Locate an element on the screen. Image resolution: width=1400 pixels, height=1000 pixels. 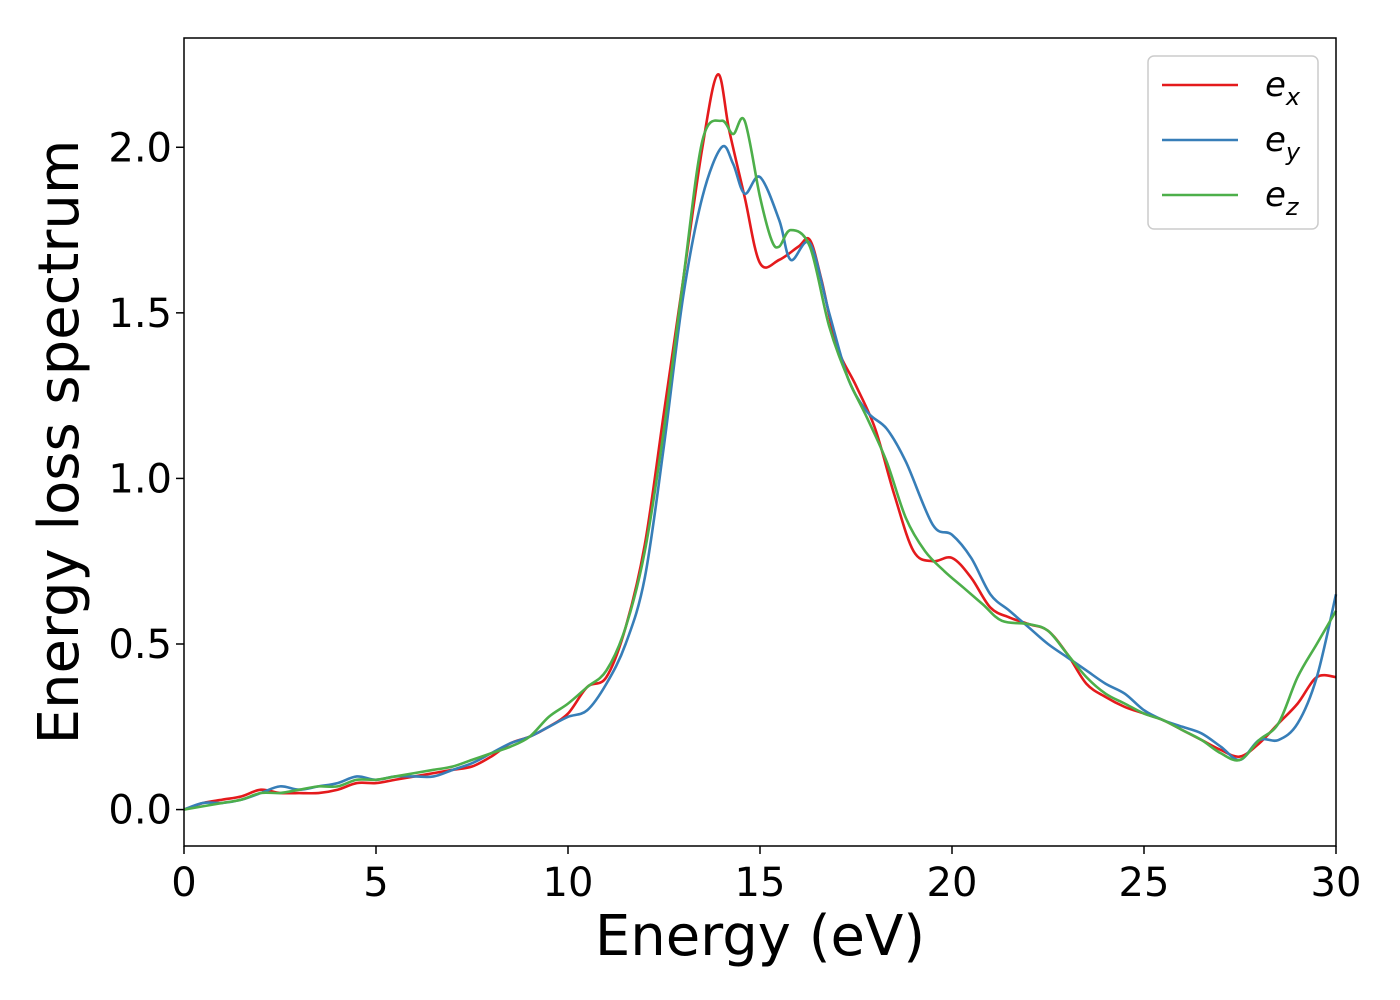
x-tick-label: 0 is located at coordinates (183, 883).